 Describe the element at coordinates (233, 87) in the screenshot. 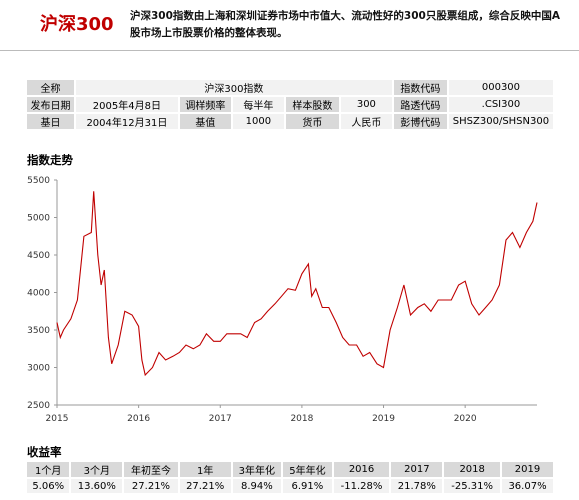

I see `info-value: 沪深300指数` at that location.